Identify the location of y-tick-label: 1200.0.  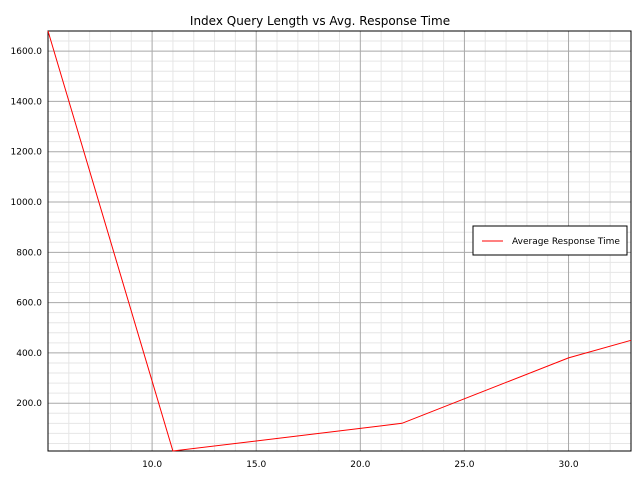
(27, 153).